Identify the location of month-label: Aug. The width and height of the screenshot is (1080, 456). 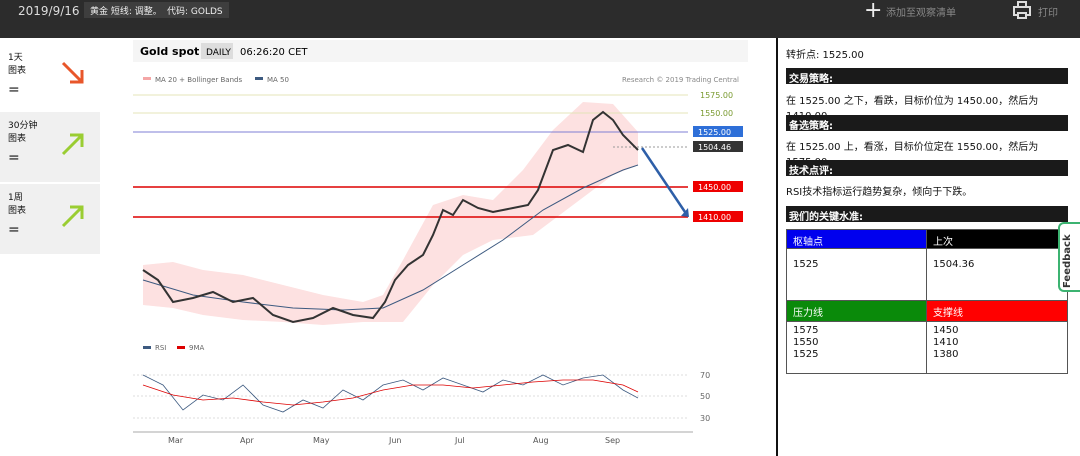
(541, 440).